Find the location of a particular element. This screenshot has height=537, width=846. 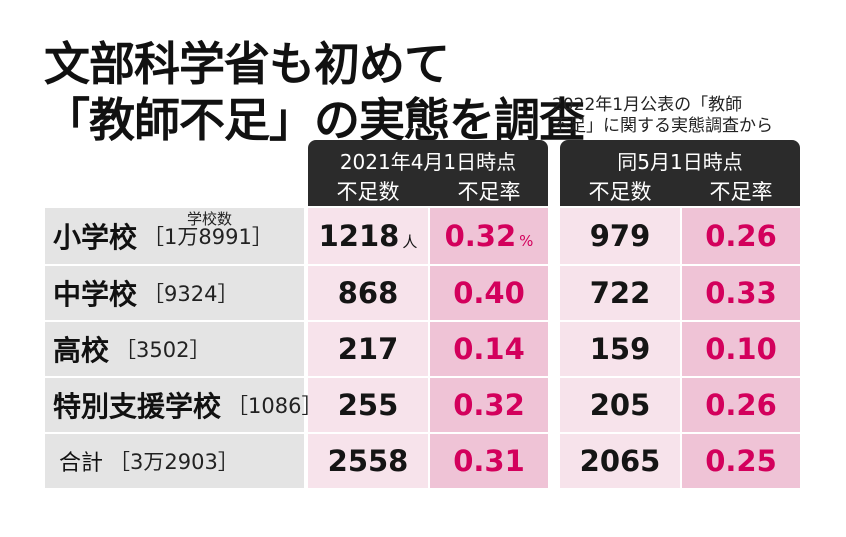

cell-value: 0.25 is located at coordinates (741, 461).